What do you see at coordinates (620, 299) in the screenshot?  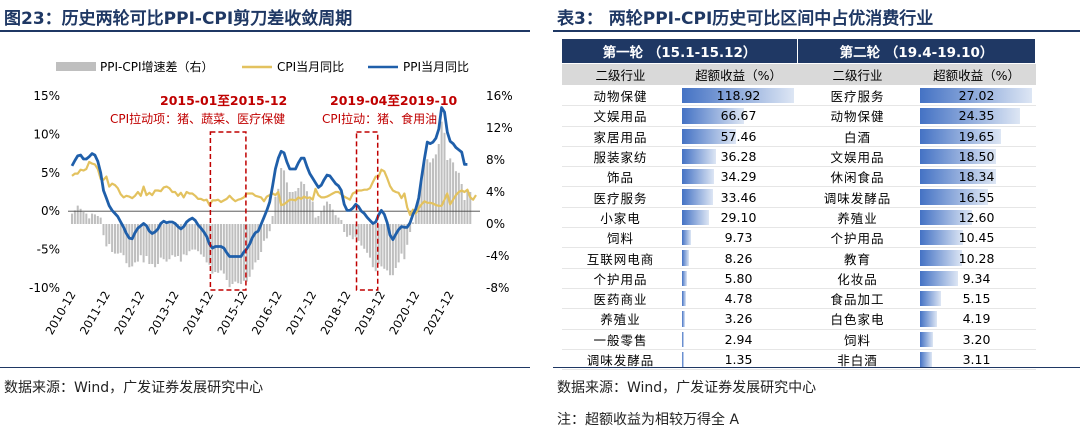 I see `round1-industry: 医药商业` at bounding box center [620, 299].